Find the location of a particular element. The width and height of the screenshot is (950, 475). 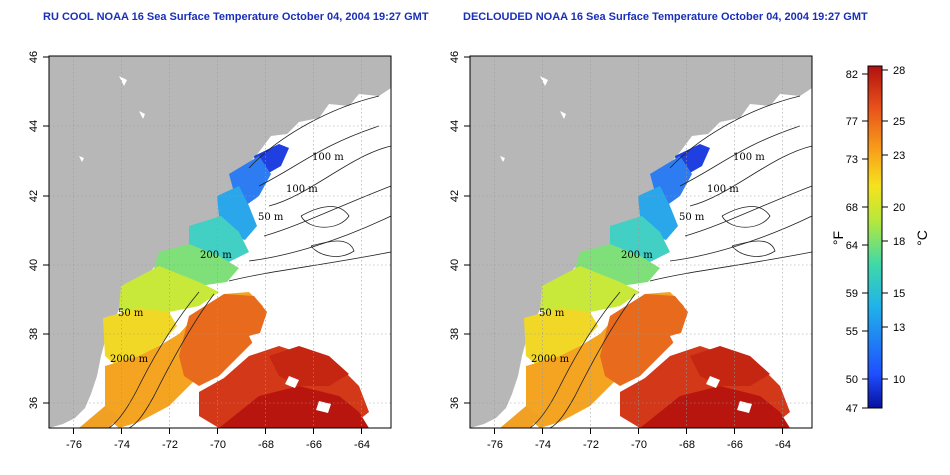

celsius-unit-label: °C is located at coordinates (922, 238).